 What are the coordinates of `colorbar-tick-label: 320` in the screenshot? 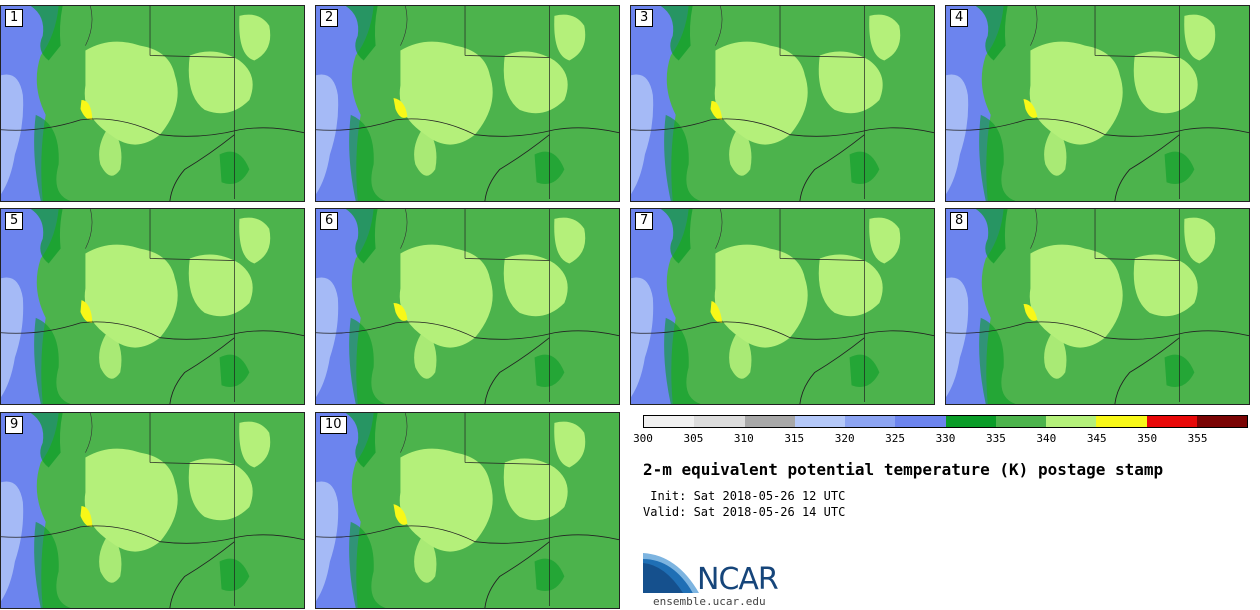 It's located at (844, 438).